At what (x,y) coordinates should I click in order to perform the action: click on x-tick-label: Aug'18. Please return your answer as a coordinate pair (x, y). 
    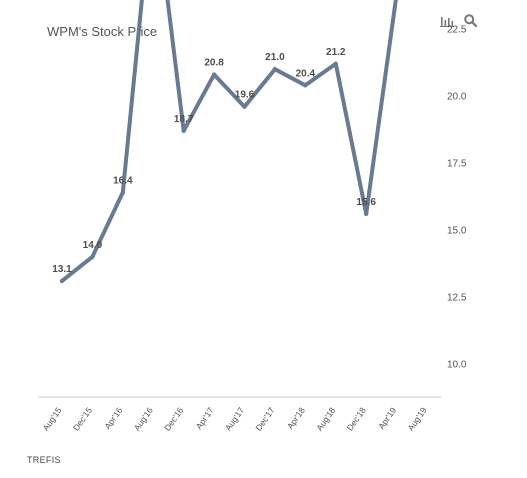
    Looking at the image, I should click on (325, 418).